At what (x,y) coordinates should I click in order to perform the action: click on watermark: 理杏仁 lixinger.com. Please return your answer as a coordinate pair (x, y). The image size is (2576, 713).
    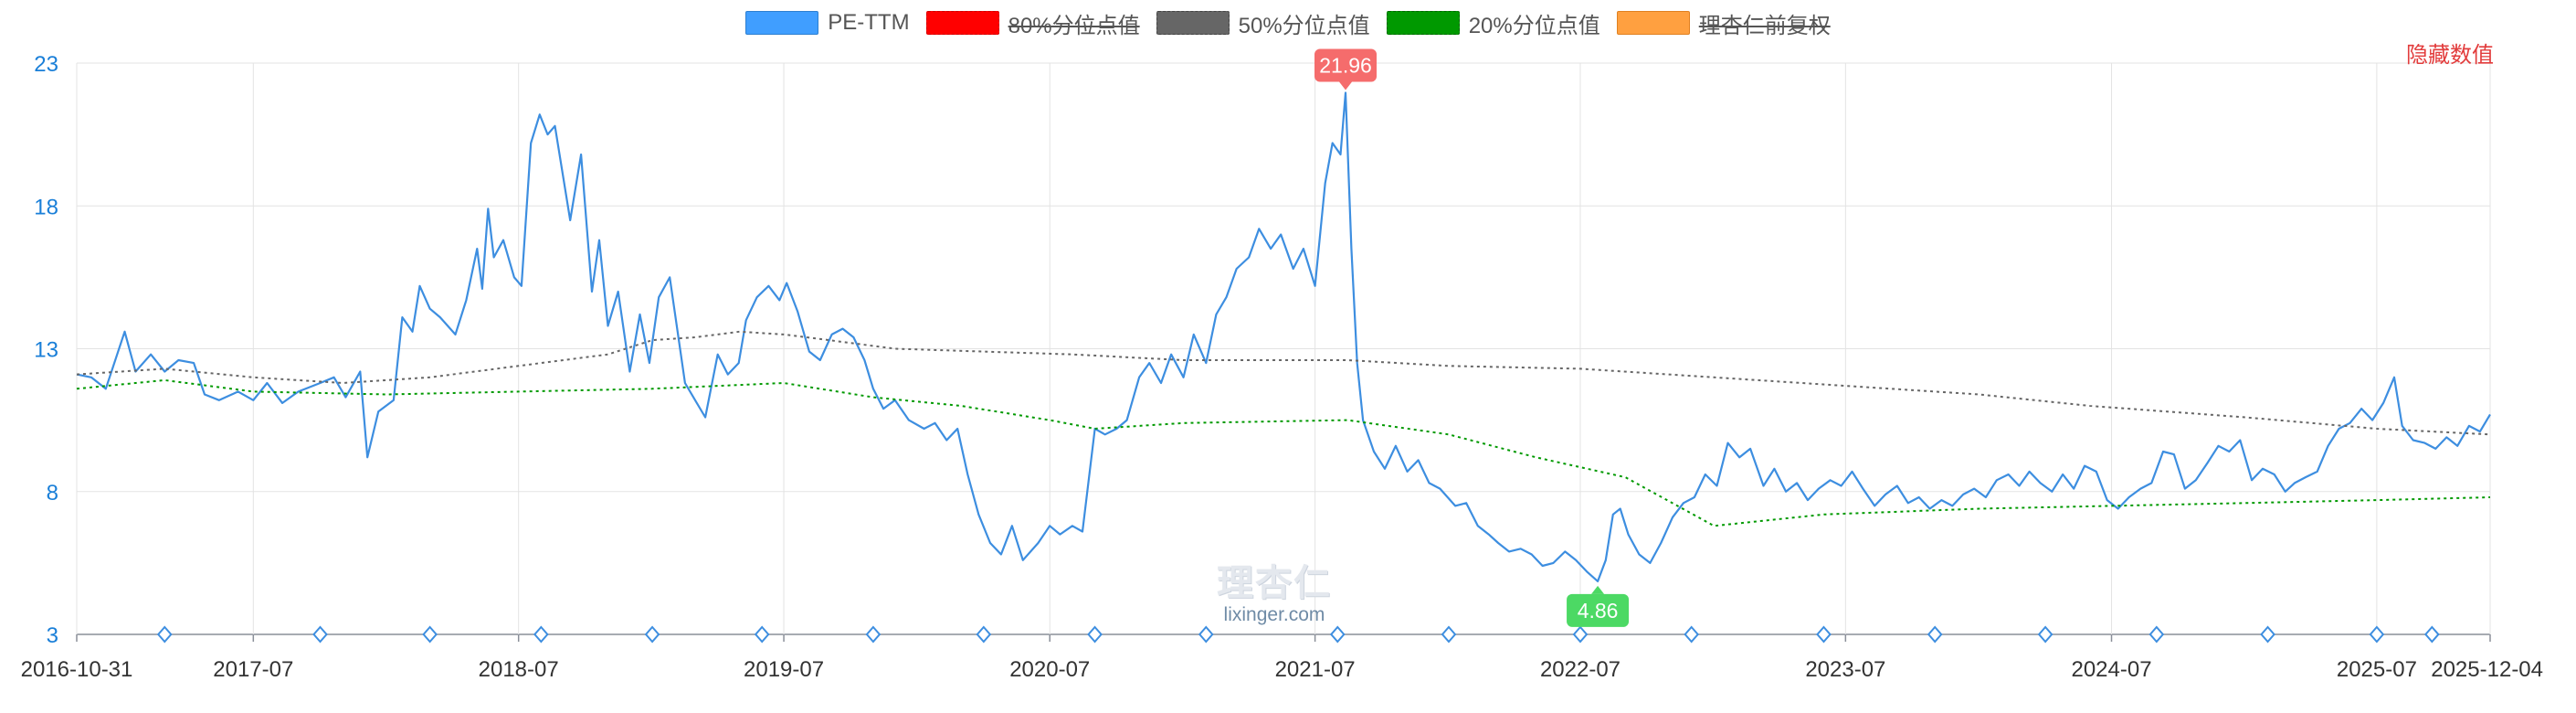
    Looking at the image, I should click on (1275, 589).